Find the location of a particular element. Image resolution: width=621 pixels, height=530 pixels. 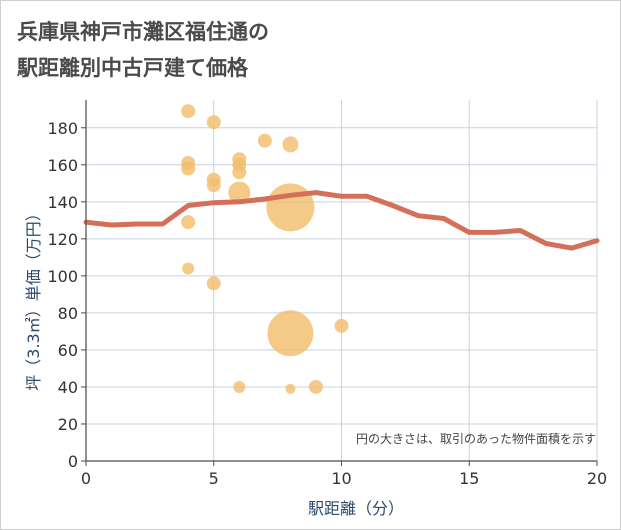

average-price-line is located at coordinates (341, 220).